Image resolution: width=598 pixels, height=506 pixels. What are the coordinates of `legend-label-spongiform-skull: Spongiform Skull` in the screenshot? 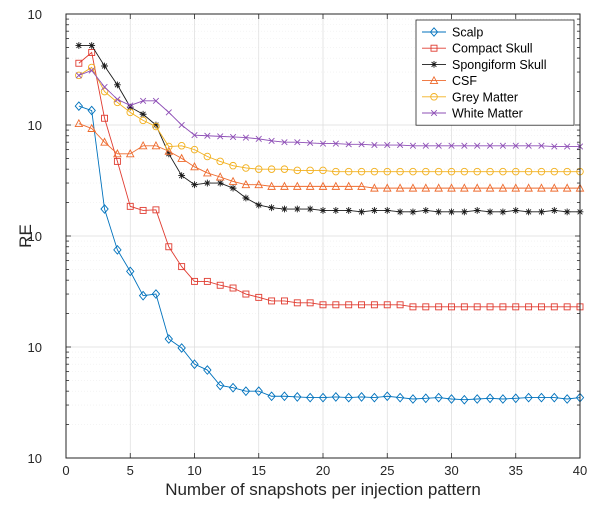 It's located at (499, 65).